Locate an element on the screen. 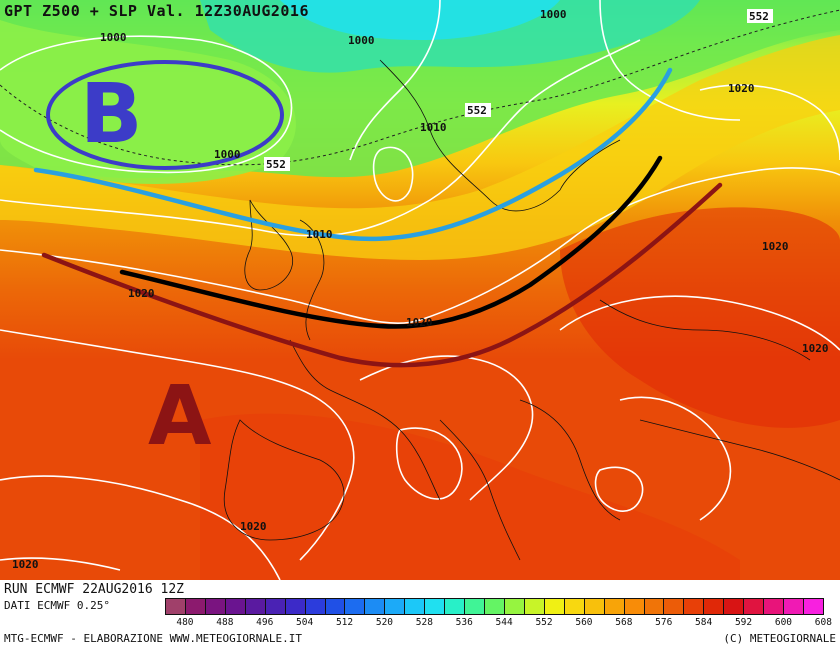  cold-area-west is located at coordinates (148, 102).